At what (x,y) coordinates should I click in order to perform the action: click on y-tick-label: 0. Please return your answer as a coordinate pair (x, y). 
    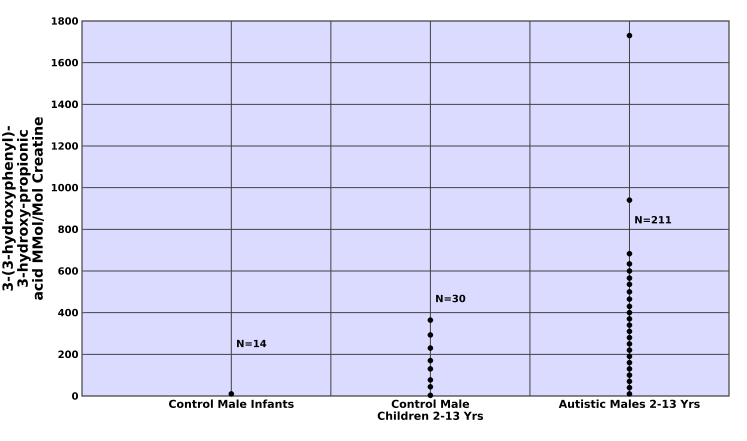
    Looking at the image, I should click on (75, 396).